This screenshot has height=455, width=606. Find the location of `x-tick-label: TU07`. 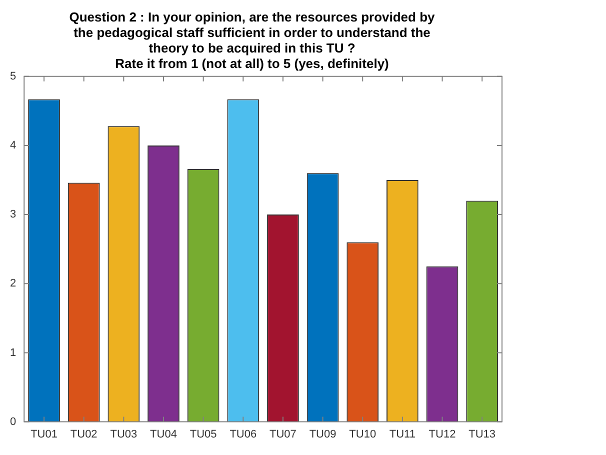

x-tick-label: TU07 is located at coordinates (283, 434).